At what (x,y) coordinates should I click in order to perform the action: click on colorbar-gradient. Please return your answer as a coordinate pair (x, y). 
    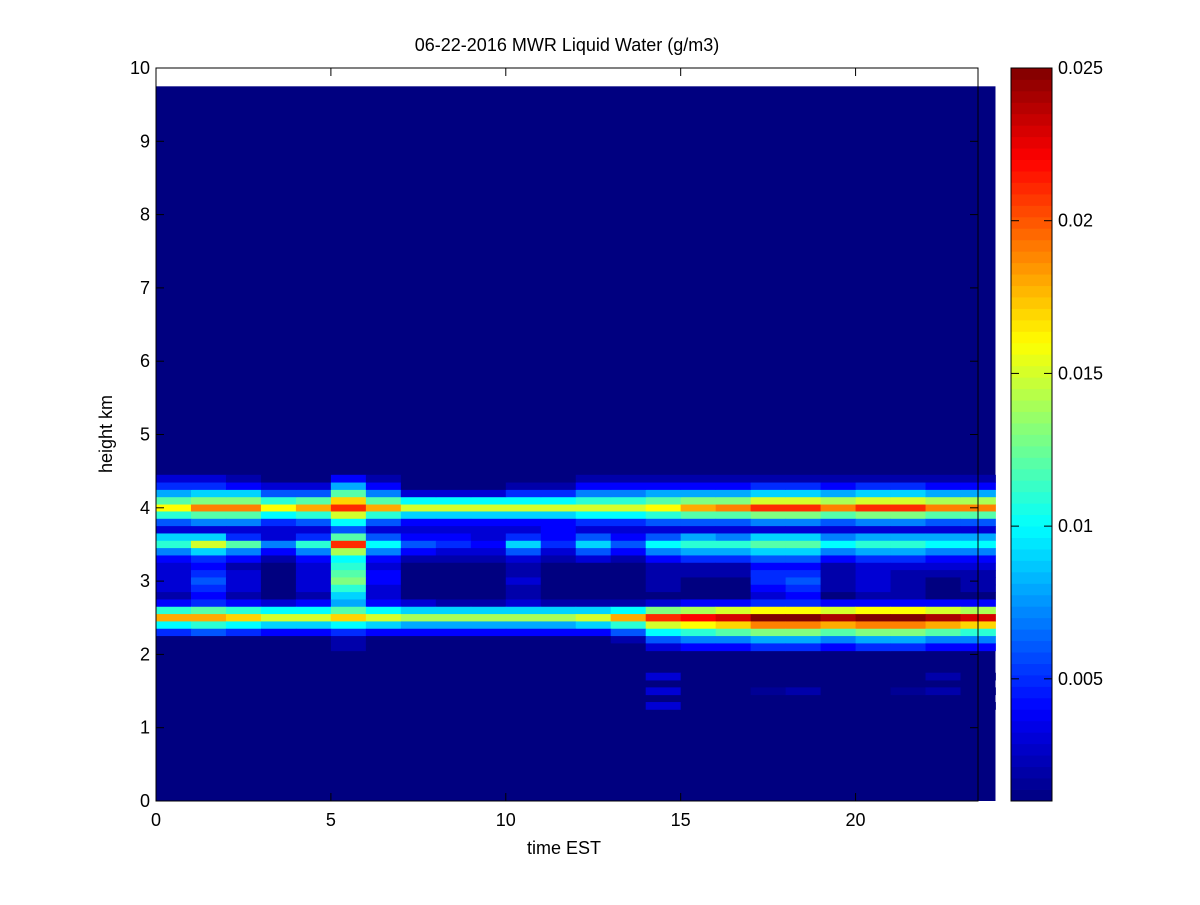
    Looking at the image, I should click on (1031, 435).